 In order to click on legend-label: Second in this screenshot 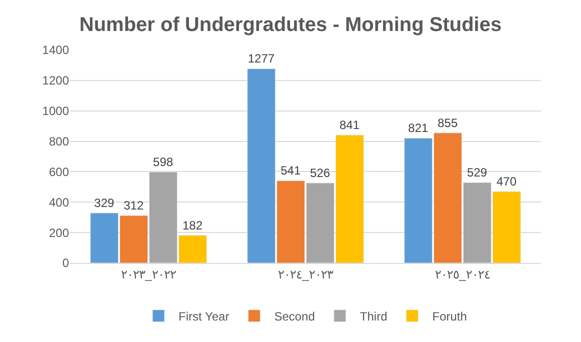, I will do `click(294, 317)`.